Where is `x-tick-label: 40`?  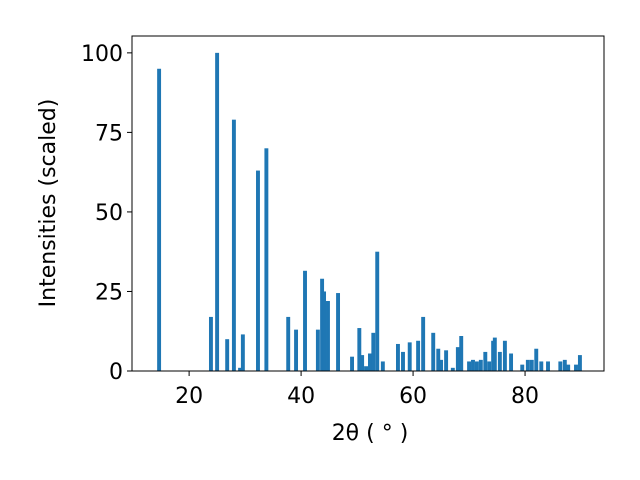 x-tick-label: 40 is located at coordinates (301, 396).